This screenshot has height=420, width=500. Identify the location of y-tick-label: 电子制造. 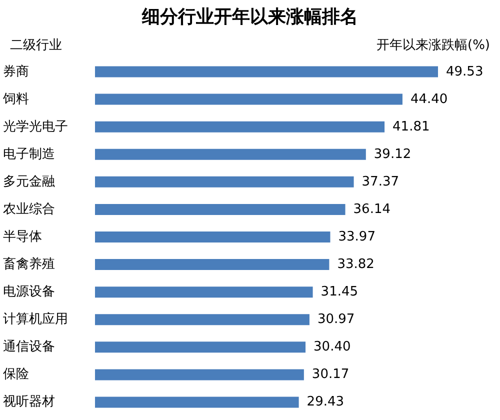
(29, 154).